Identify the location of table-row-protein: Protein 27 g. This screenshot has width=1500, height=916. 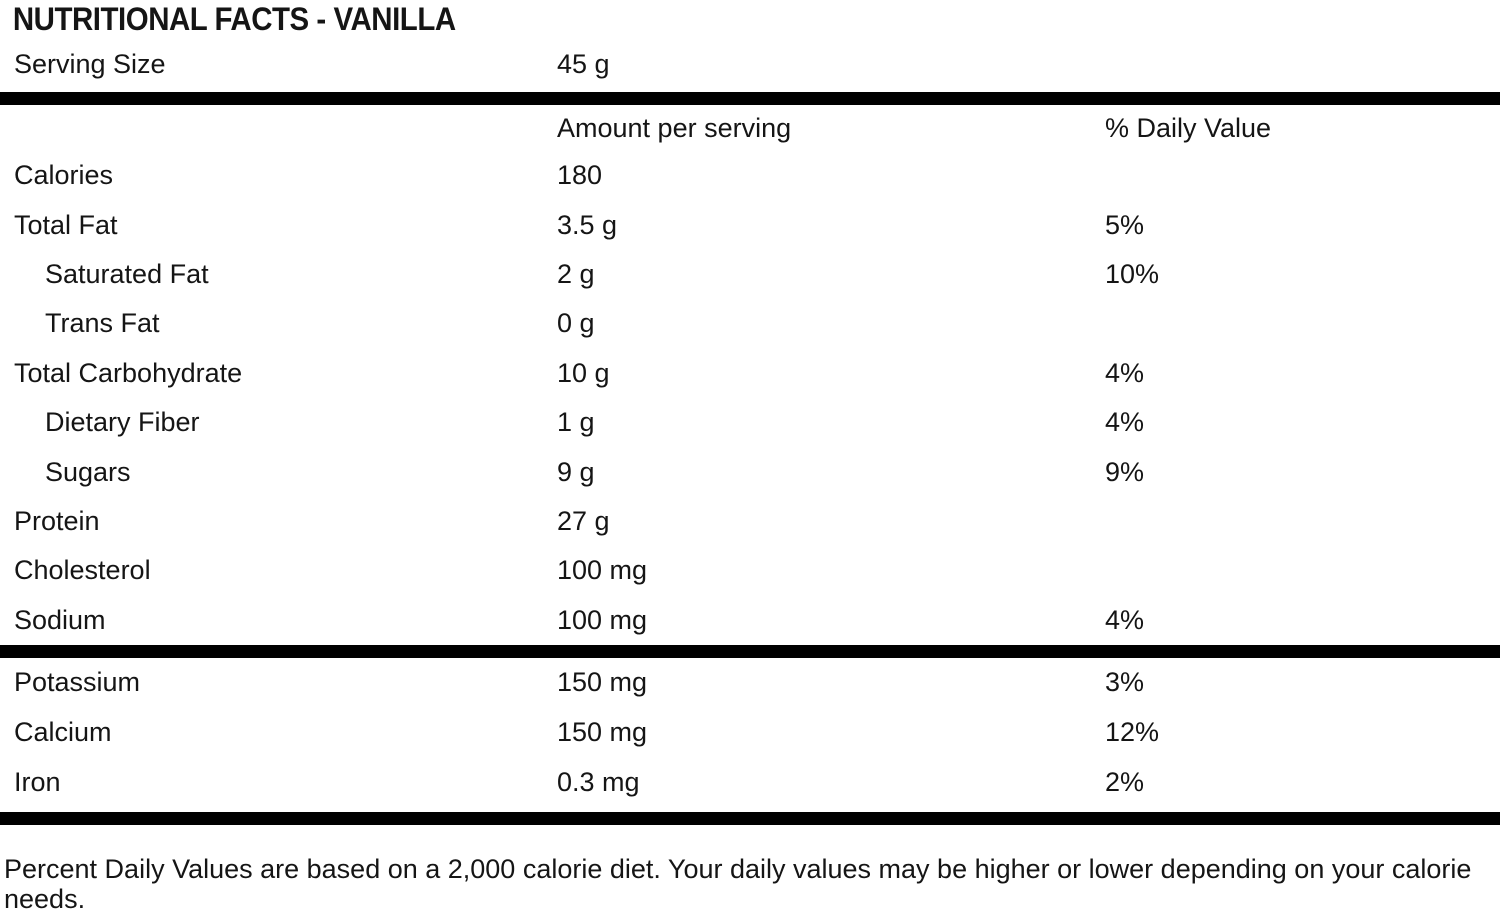
(750, 521).